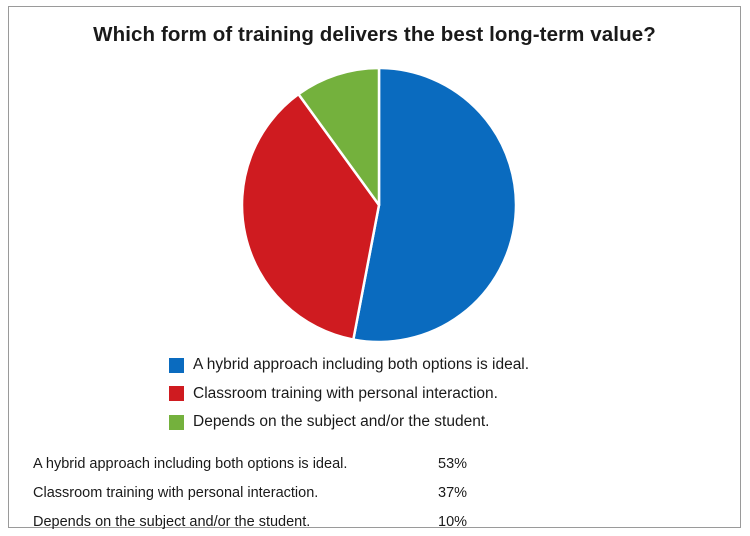  Describe the element at coordinates (310, 216) in the screenshot. I see `pie-slice-classroom` at that location.